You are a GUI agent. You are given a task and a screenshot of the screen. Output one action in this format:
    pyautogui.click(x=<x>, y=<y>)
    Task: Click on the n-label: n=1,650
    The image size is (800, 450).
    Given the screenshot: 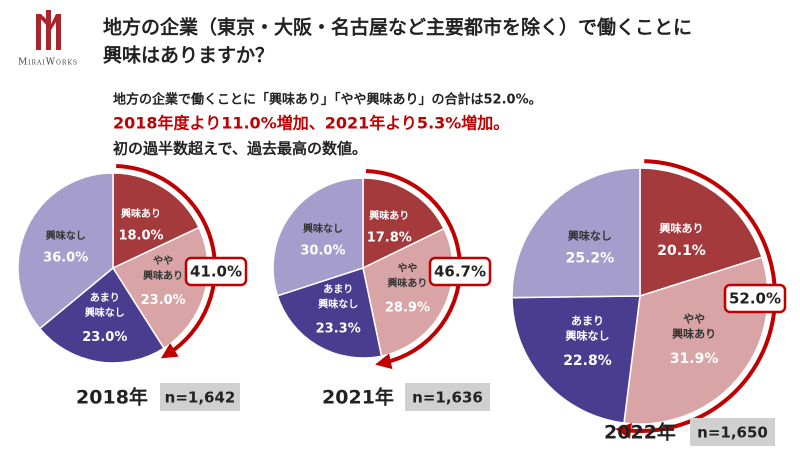 What is the action you would take?
    pyautogui.click(x=732, y=433)
    